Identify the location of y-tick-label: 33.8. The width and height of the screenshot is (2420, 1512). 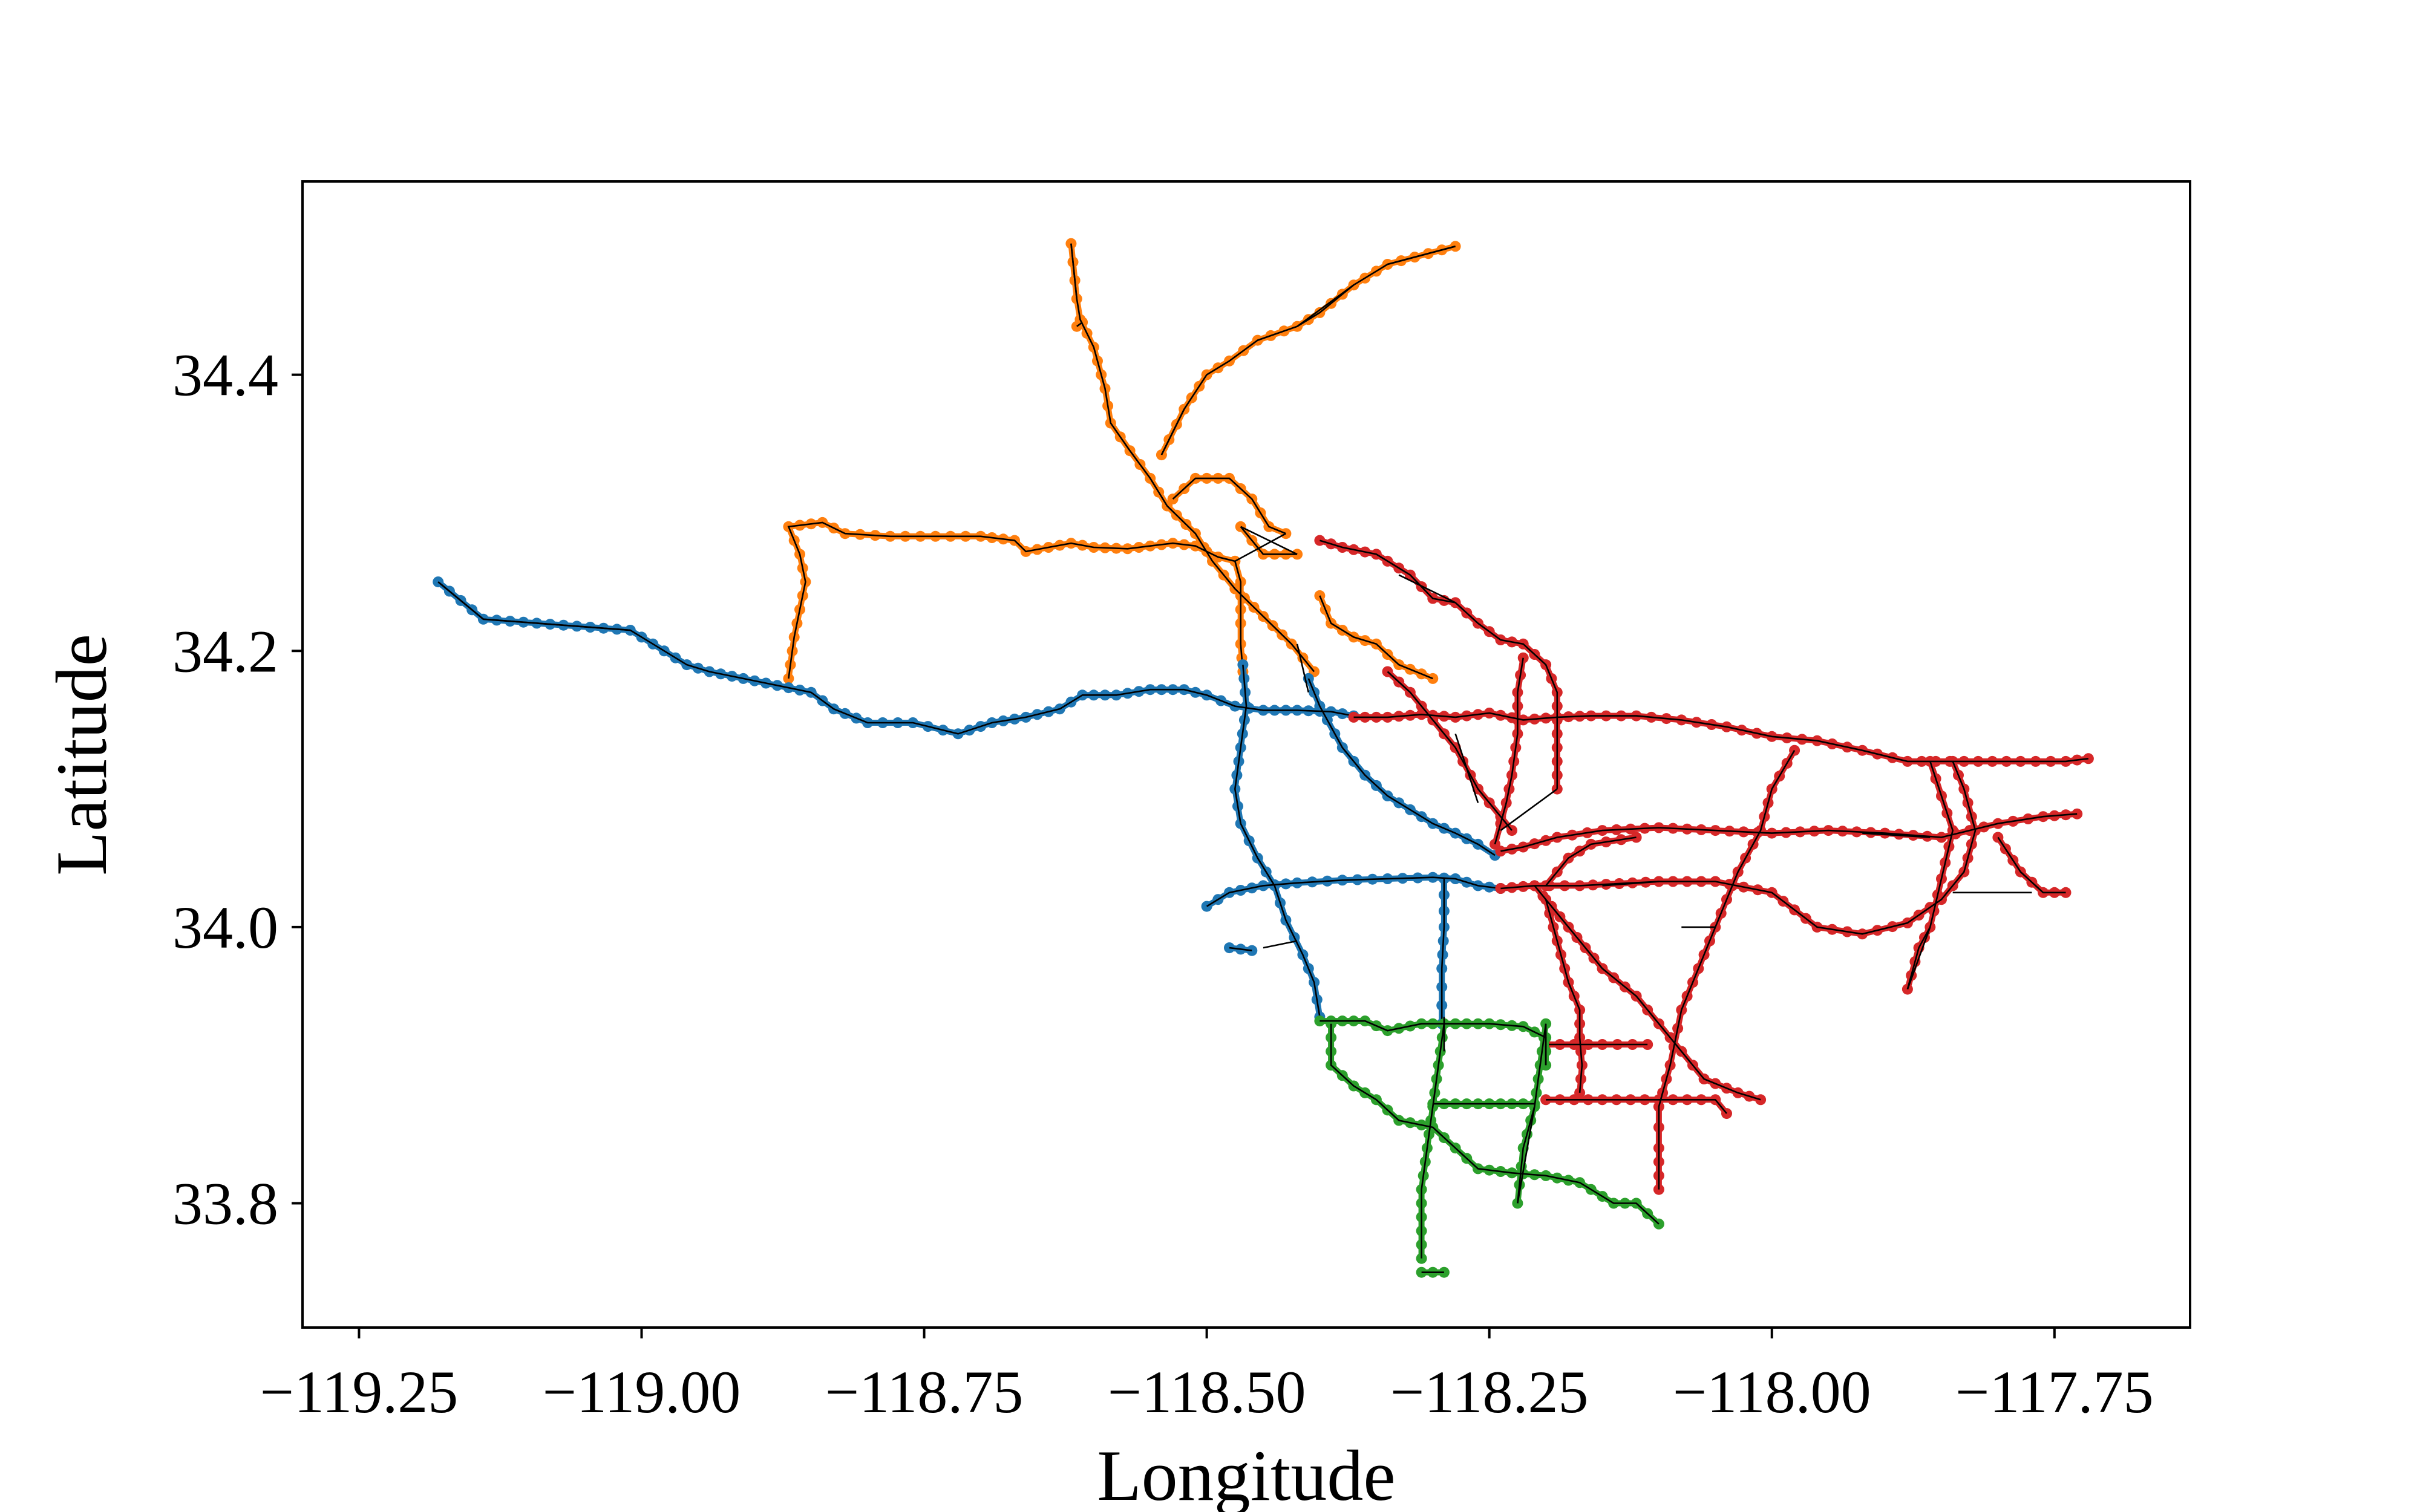
(225, 1203).